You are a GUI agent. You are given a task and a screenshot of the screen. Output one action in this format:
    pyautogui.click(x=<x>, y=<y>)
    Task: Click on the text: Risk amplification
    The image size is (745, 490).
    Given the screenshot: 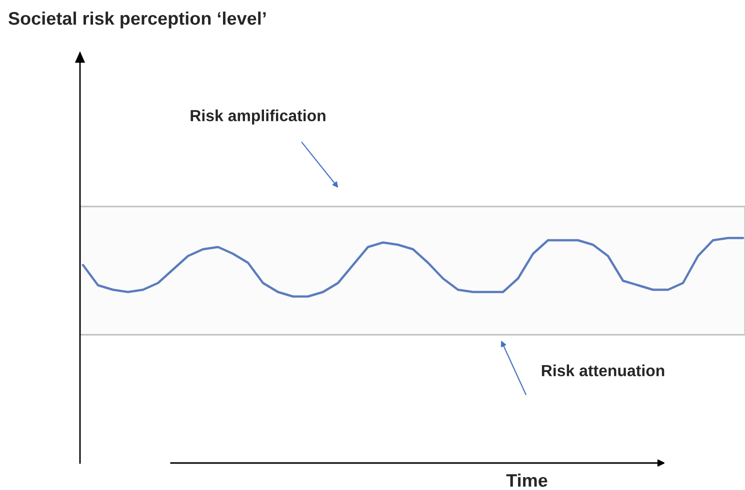 What is the action you would take?
    pyautogui.click(x=258, y=117)
    